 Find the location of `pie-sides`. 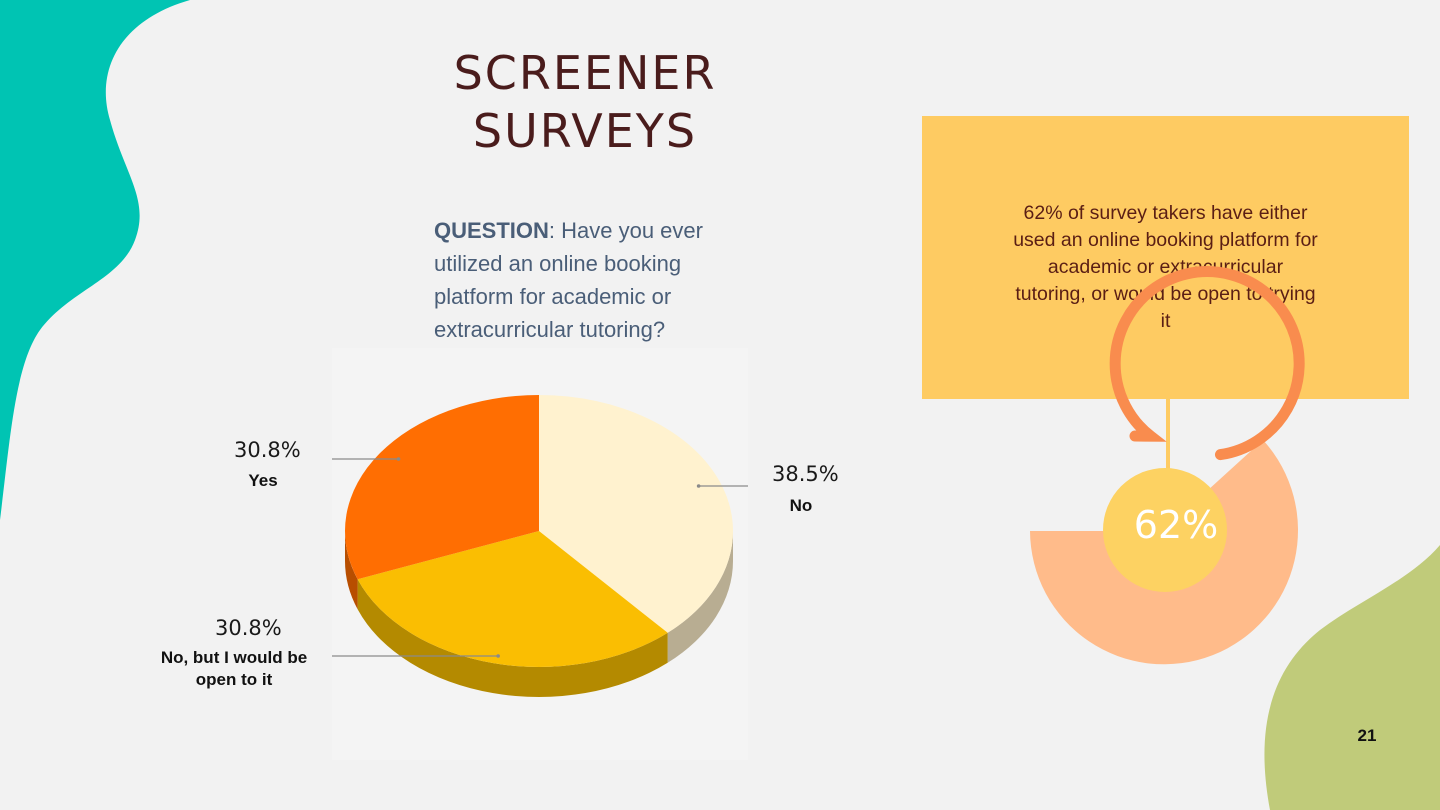

pie-sides is located at coordinates (539, 614).